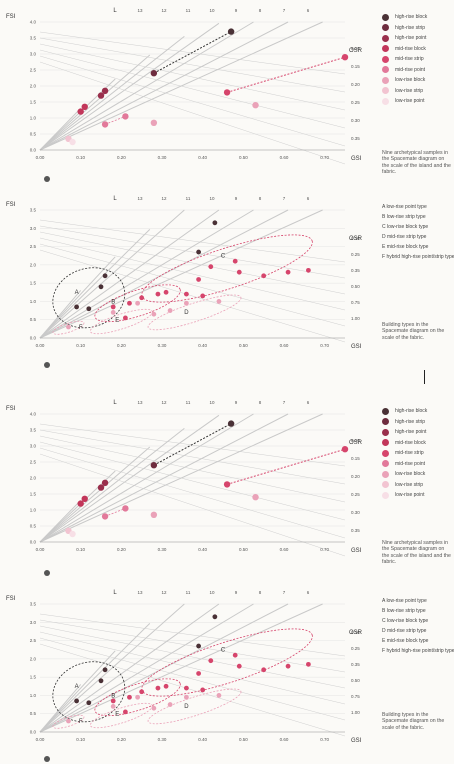 The height and width of the screenshot is (764, 454). What do you see at coordinates (33, 86) in the screenshot?
I see `fsi-tick-label: 2.0` at bounding box center [33, 86].